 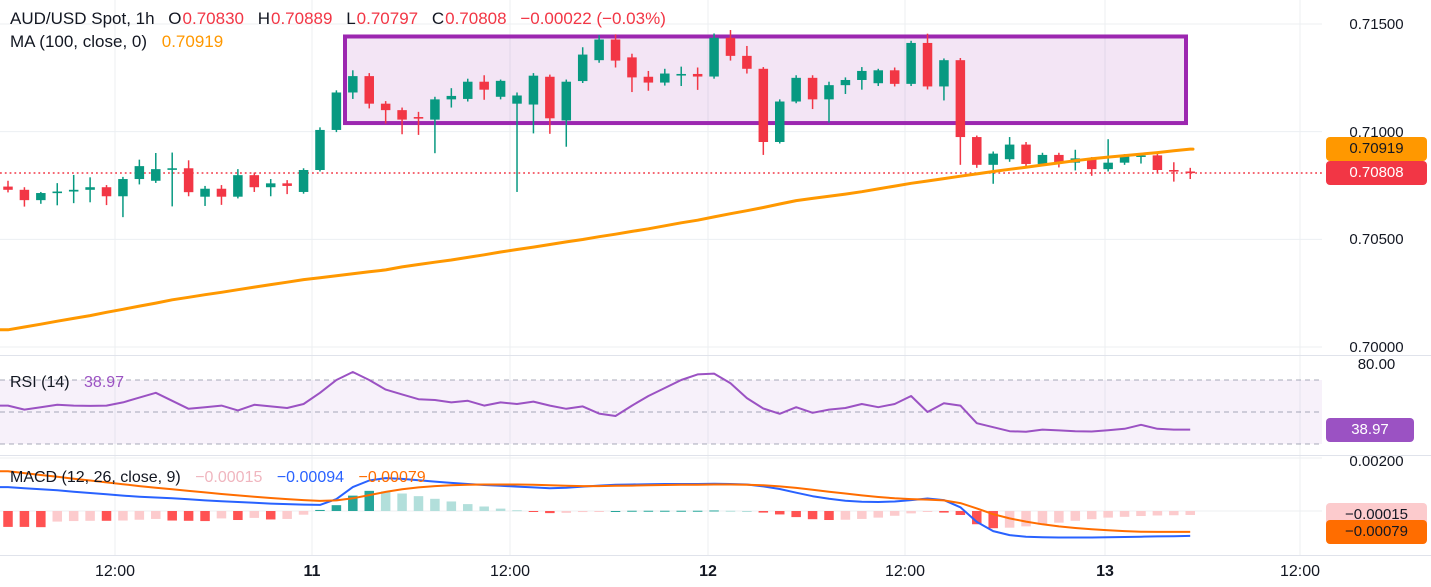 I want to click on price-tick-label: 0.70000, so click(x=1376, y=347).